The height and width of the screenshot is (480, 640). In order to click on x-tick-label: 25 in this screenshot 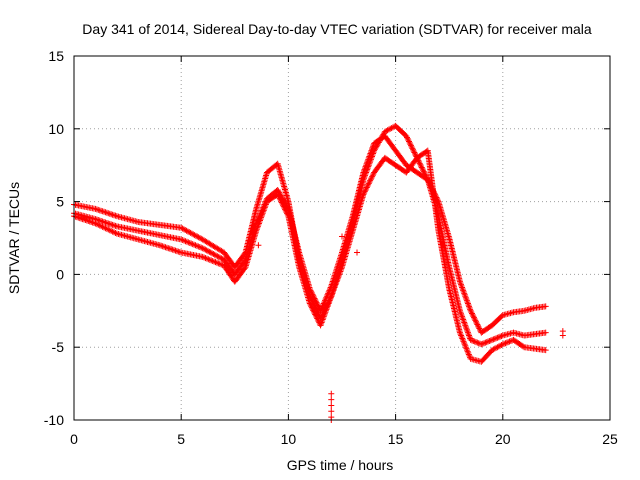, I will do `click(610, 439)`.